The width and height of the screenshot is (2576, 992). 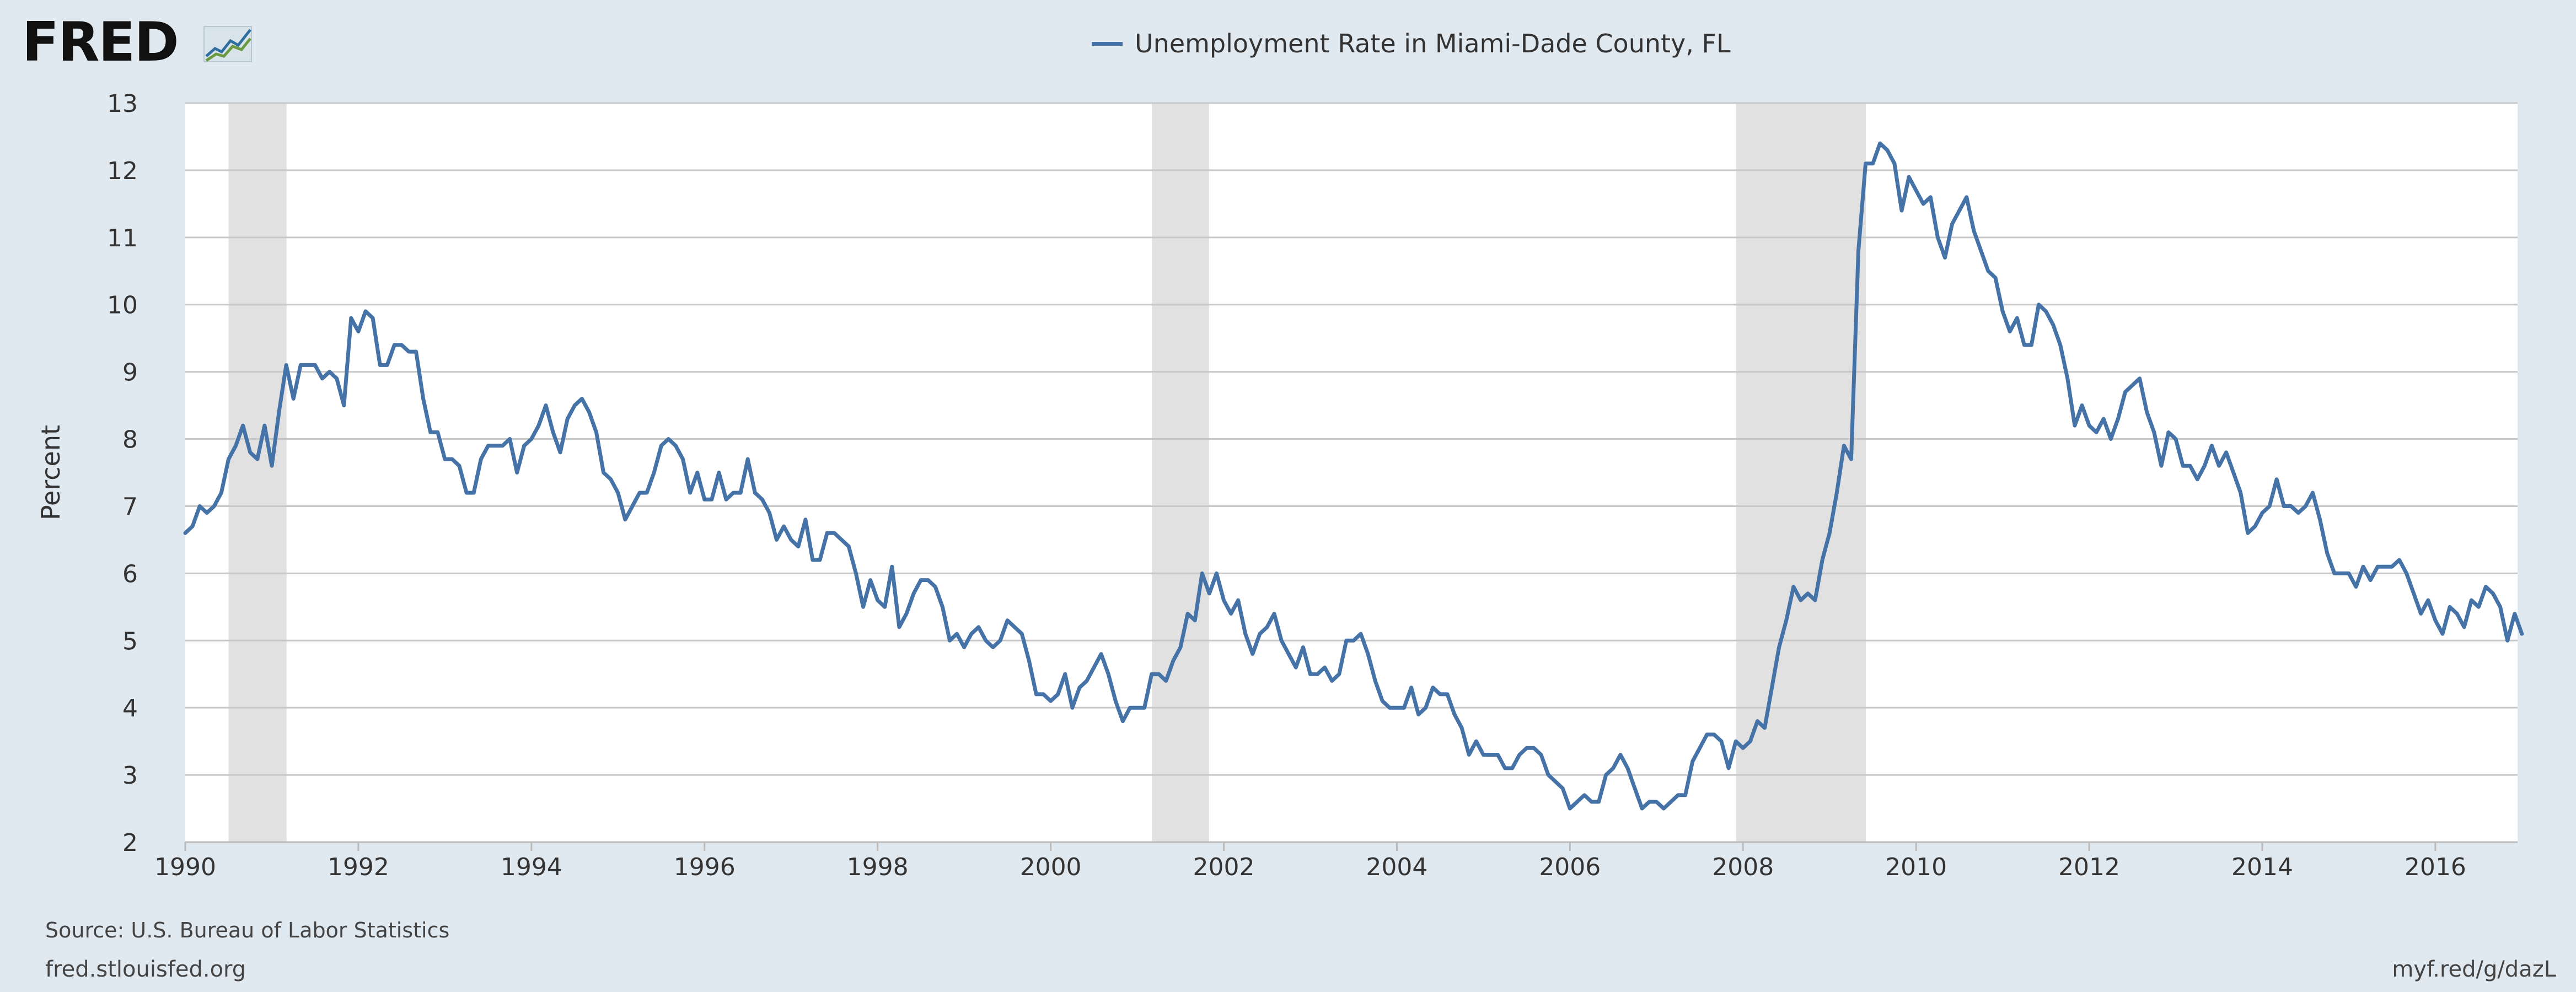 I want to click on y-tick-label: 2, so click(x=130, y=843).